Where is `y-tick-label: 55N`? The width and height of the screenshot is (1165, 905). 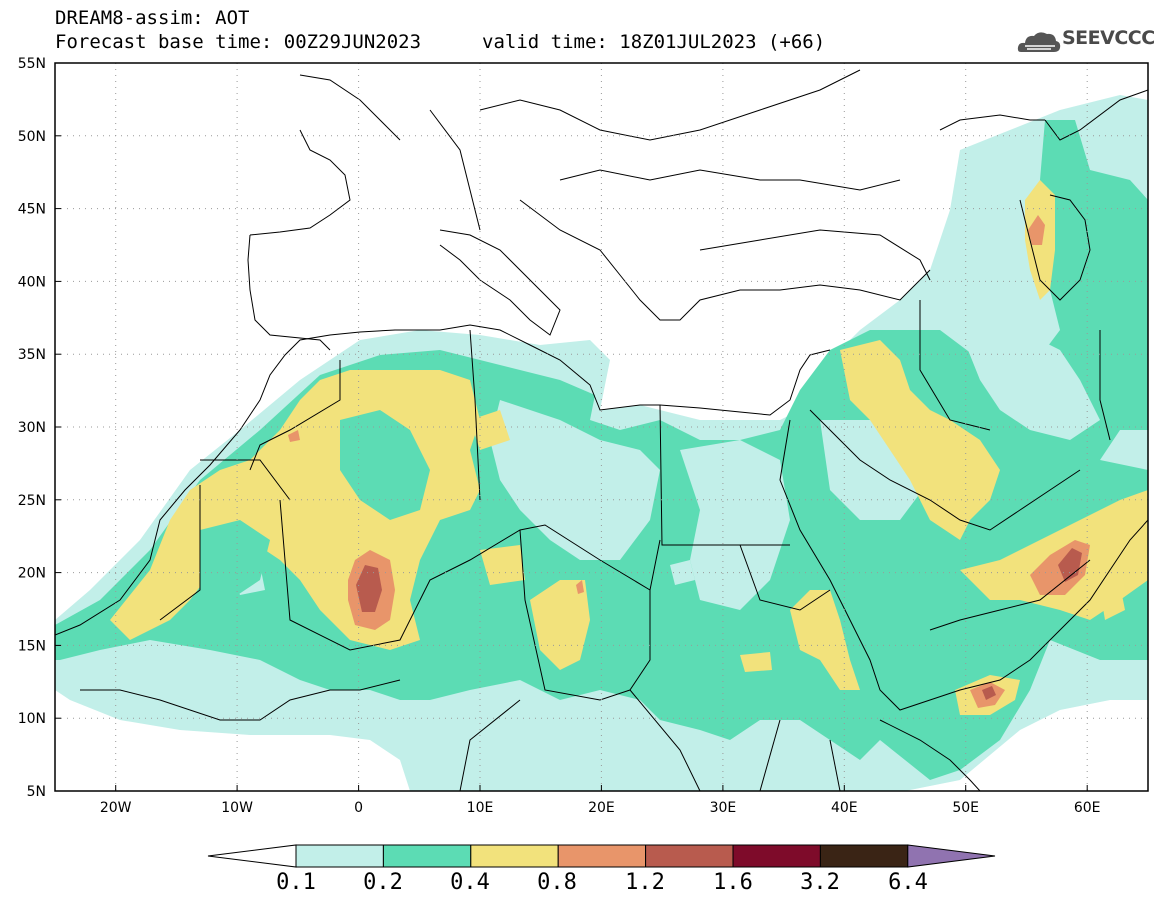 y-tick-label: 55N is located at coordinates (32, 64).